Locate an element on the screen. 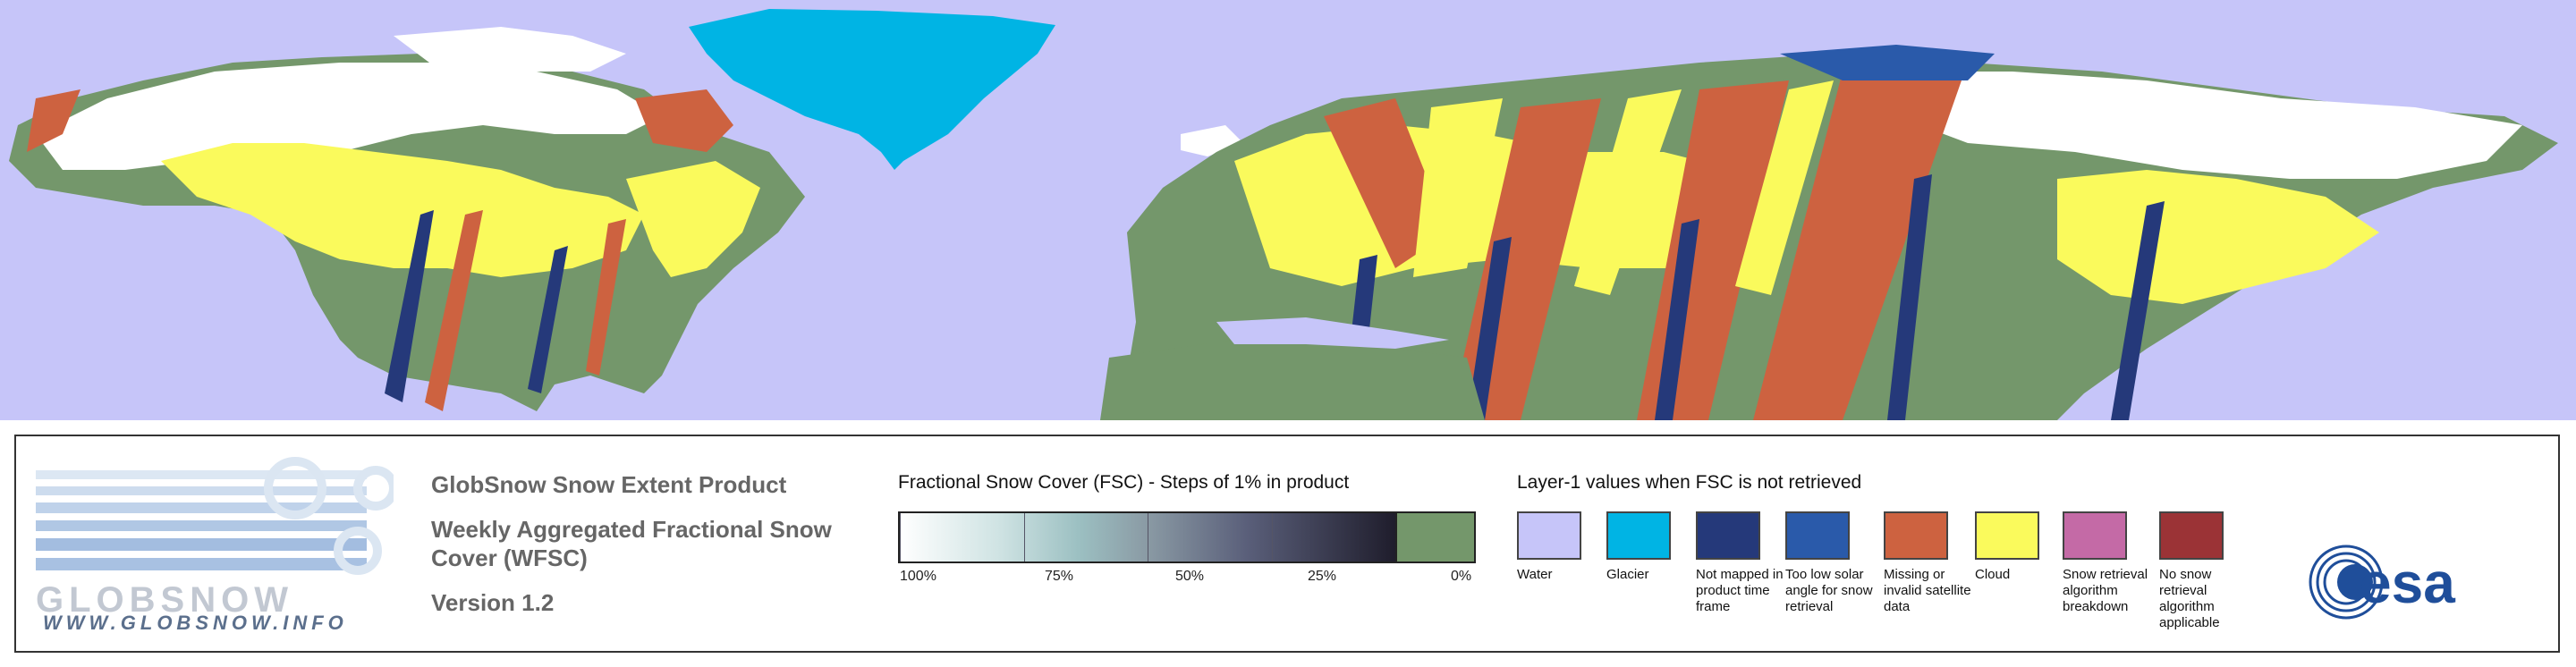 This screenshot has height=667, width=2576. fsc-tick-labels: 100% 75% 50% 25% 0% is located at coordinates (1188, 582).